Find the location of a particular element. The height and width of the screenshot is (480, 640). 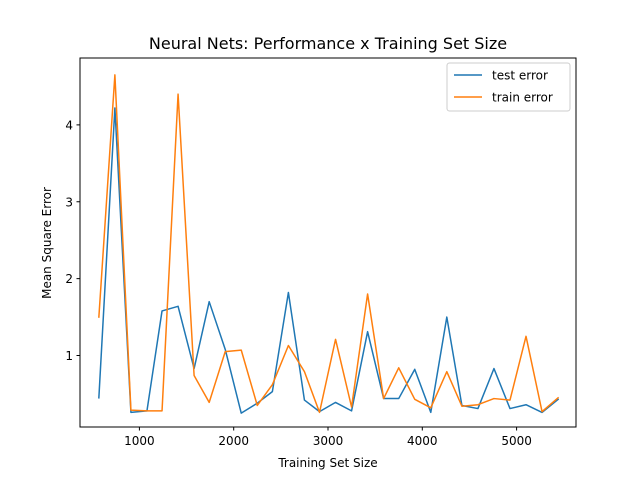

x-axis-label: Training Set Size is located at coordinates (327, 463).